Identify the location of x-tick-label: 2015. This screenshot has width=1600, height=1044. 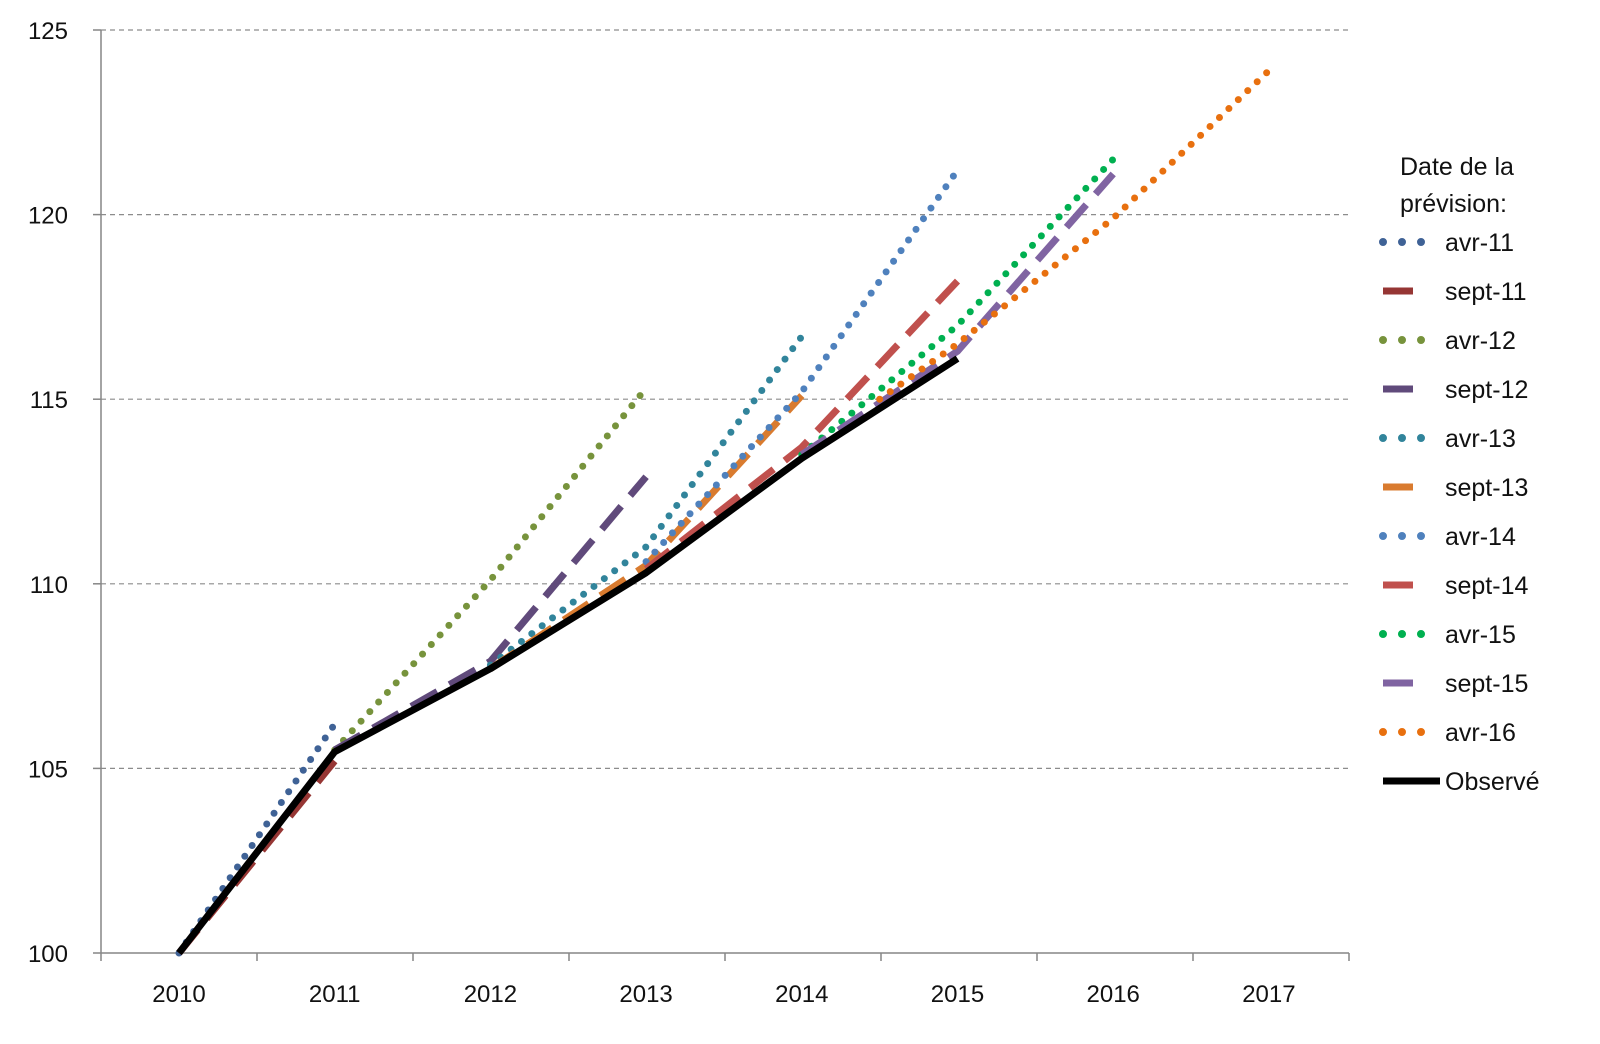
(957, 994).